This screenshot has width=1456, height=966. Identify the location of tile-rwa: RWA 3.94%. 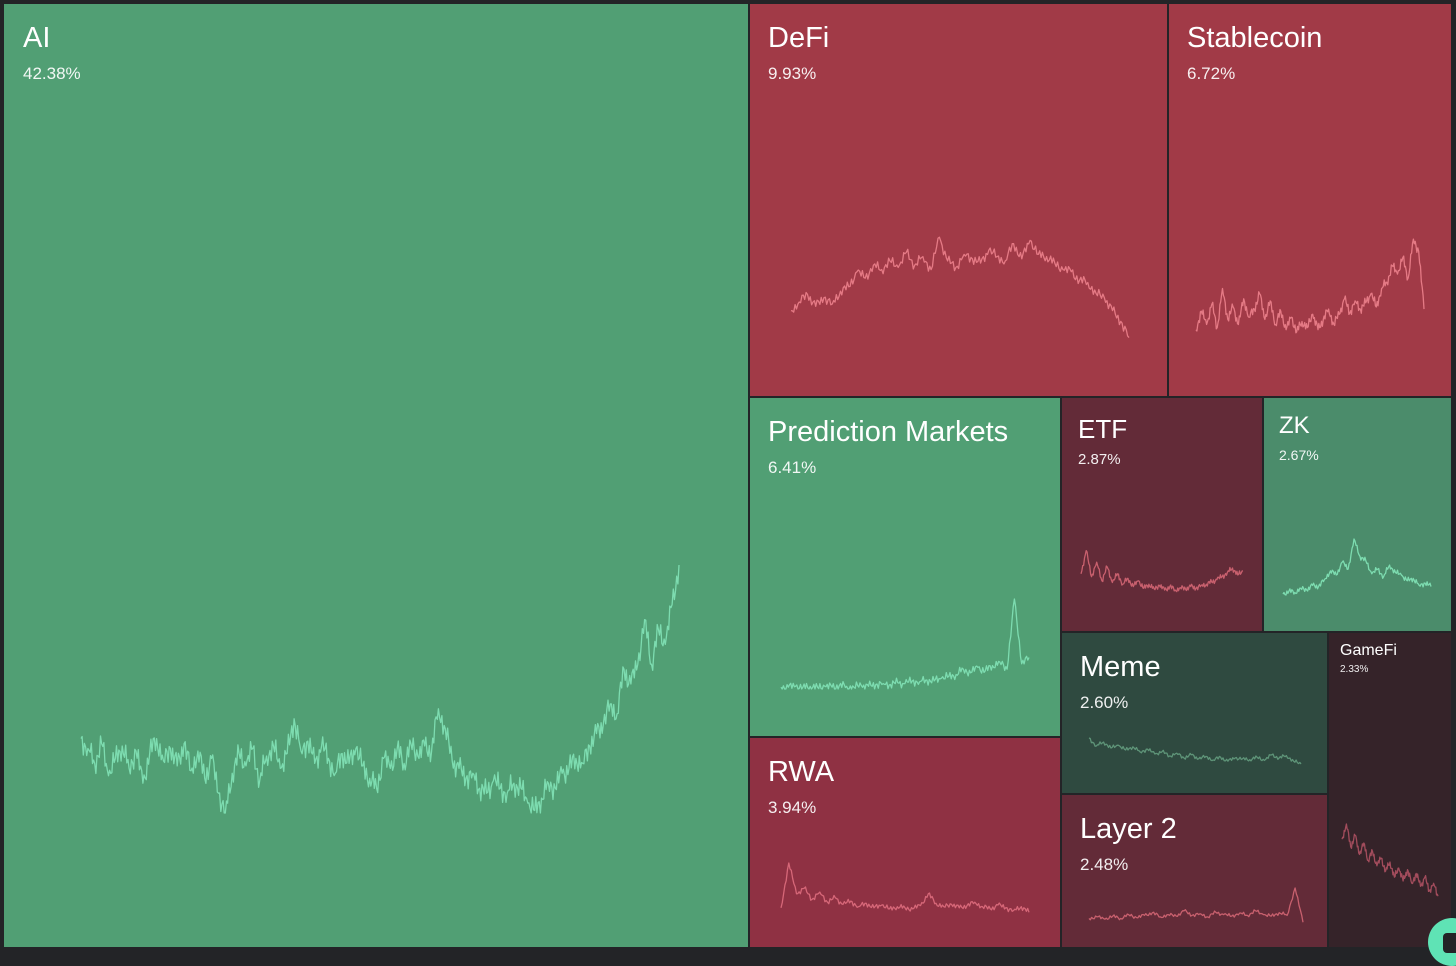
(905, 842).